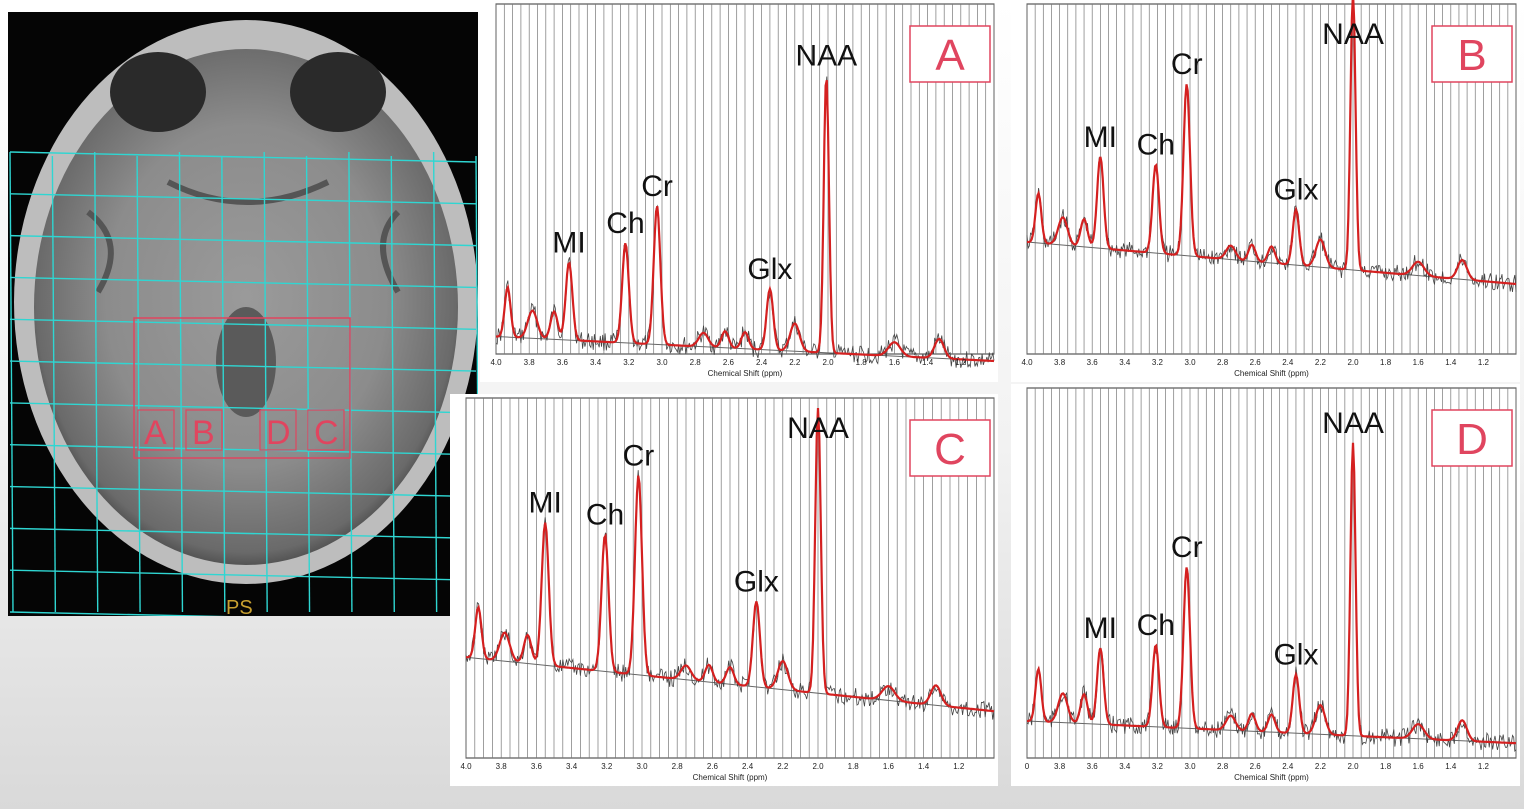 Image resolution: width=1524 pixels, height=809 pixels. I want to click on mri-orientation-mark: PS, so click(239, 606).